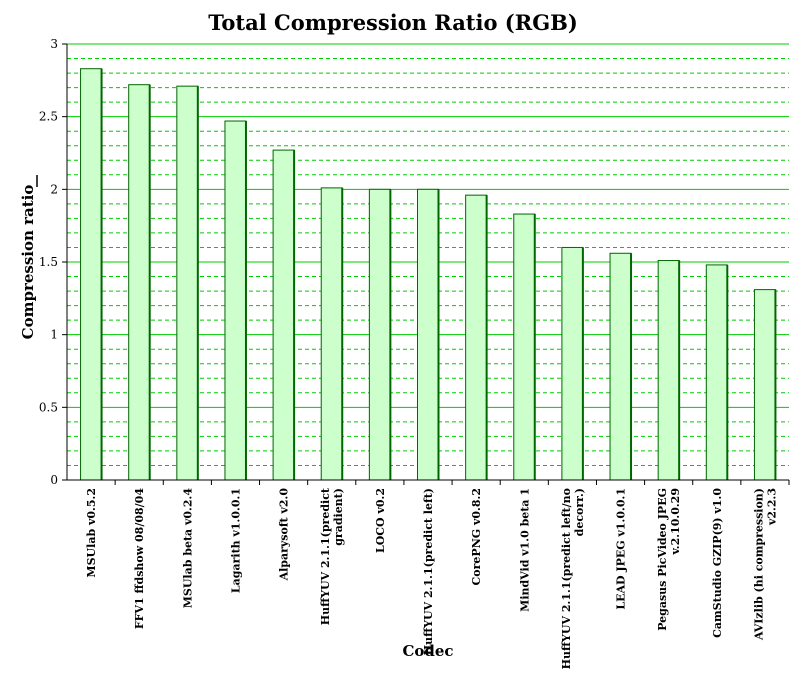 The image size is (801, 681). I want to click on y-axis-title: Compression ratio, so click(28, 262).